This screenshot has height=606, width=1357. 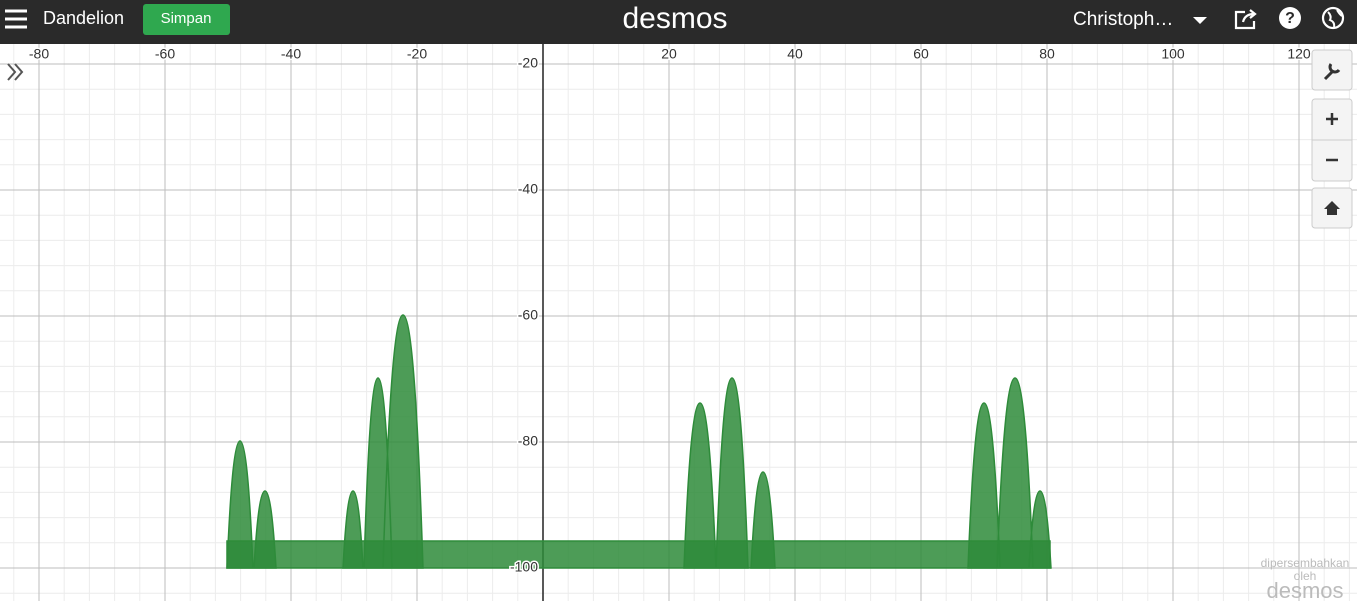 I want to click on logo: desmos, so click(x=674, y=18).